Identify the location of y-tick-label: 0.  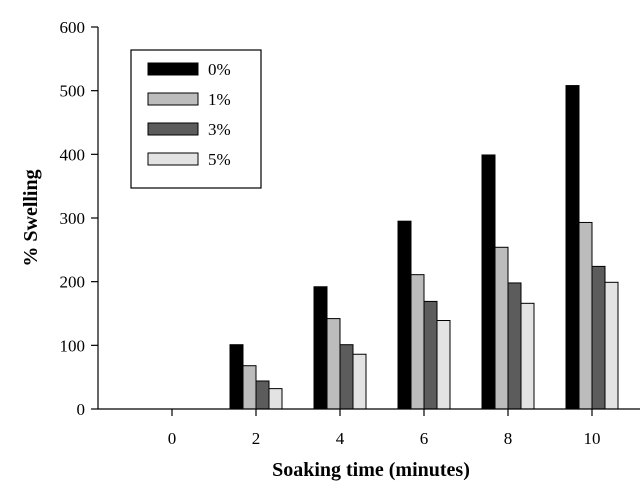
(81, 409).